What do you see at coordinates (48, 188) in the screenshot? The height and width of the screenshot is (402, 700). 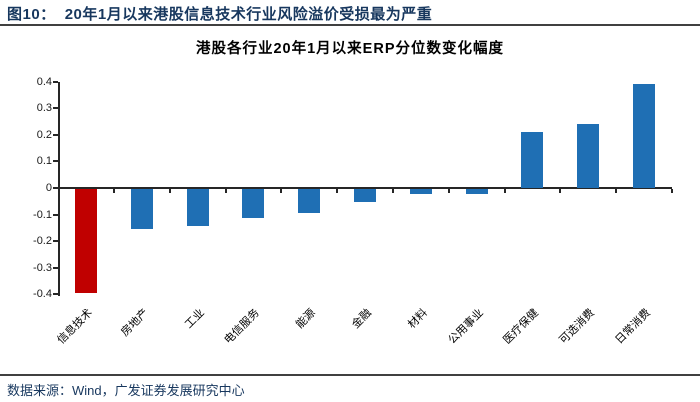 I see `y-axis-tick-label: 0` at bounding box center [48, 188].